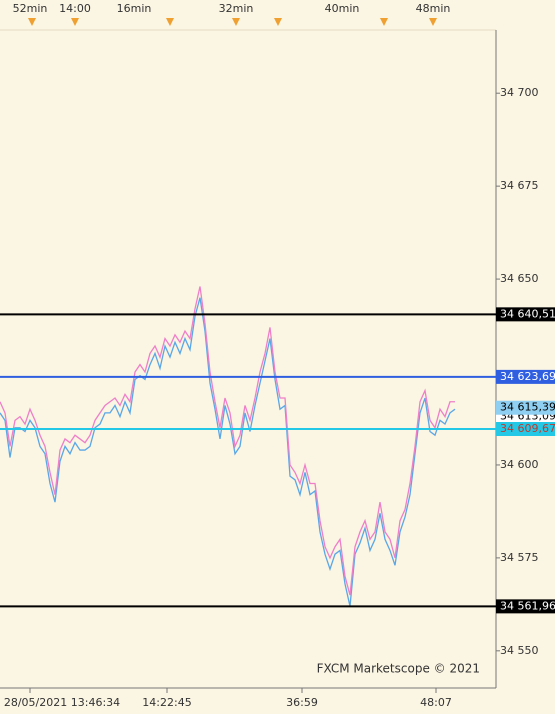  I want to click on y-tick-label: 34 675, so click(519, 185).